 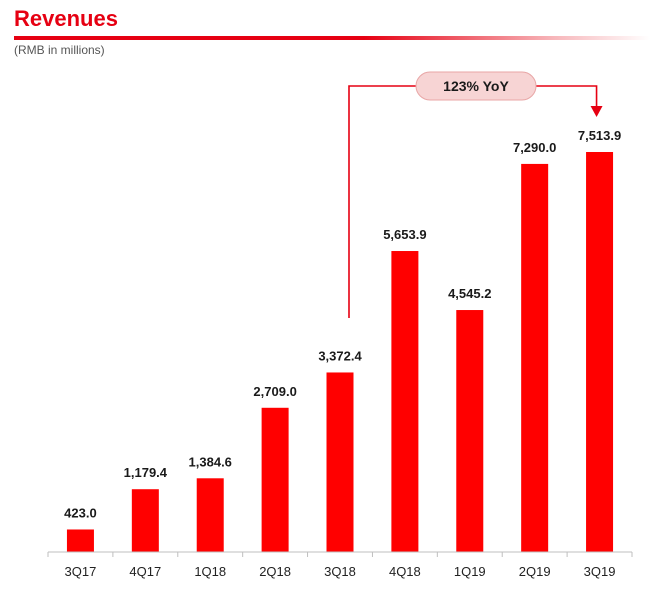 I want to click on bar-3q18, so click(x=340, y=462).